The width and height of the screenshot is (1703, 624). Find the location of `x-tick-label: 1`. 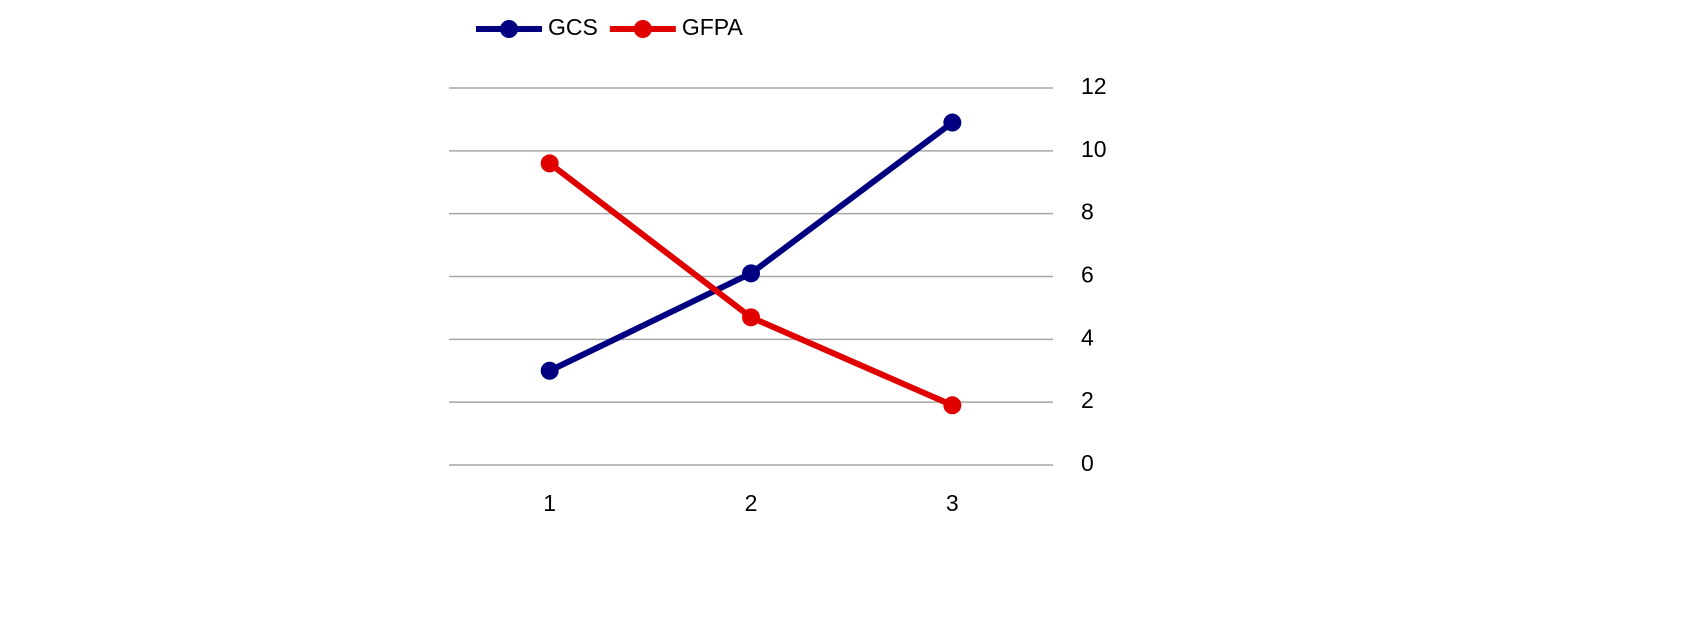

x-tick-label: 1 is located at coordinates (549, 503).